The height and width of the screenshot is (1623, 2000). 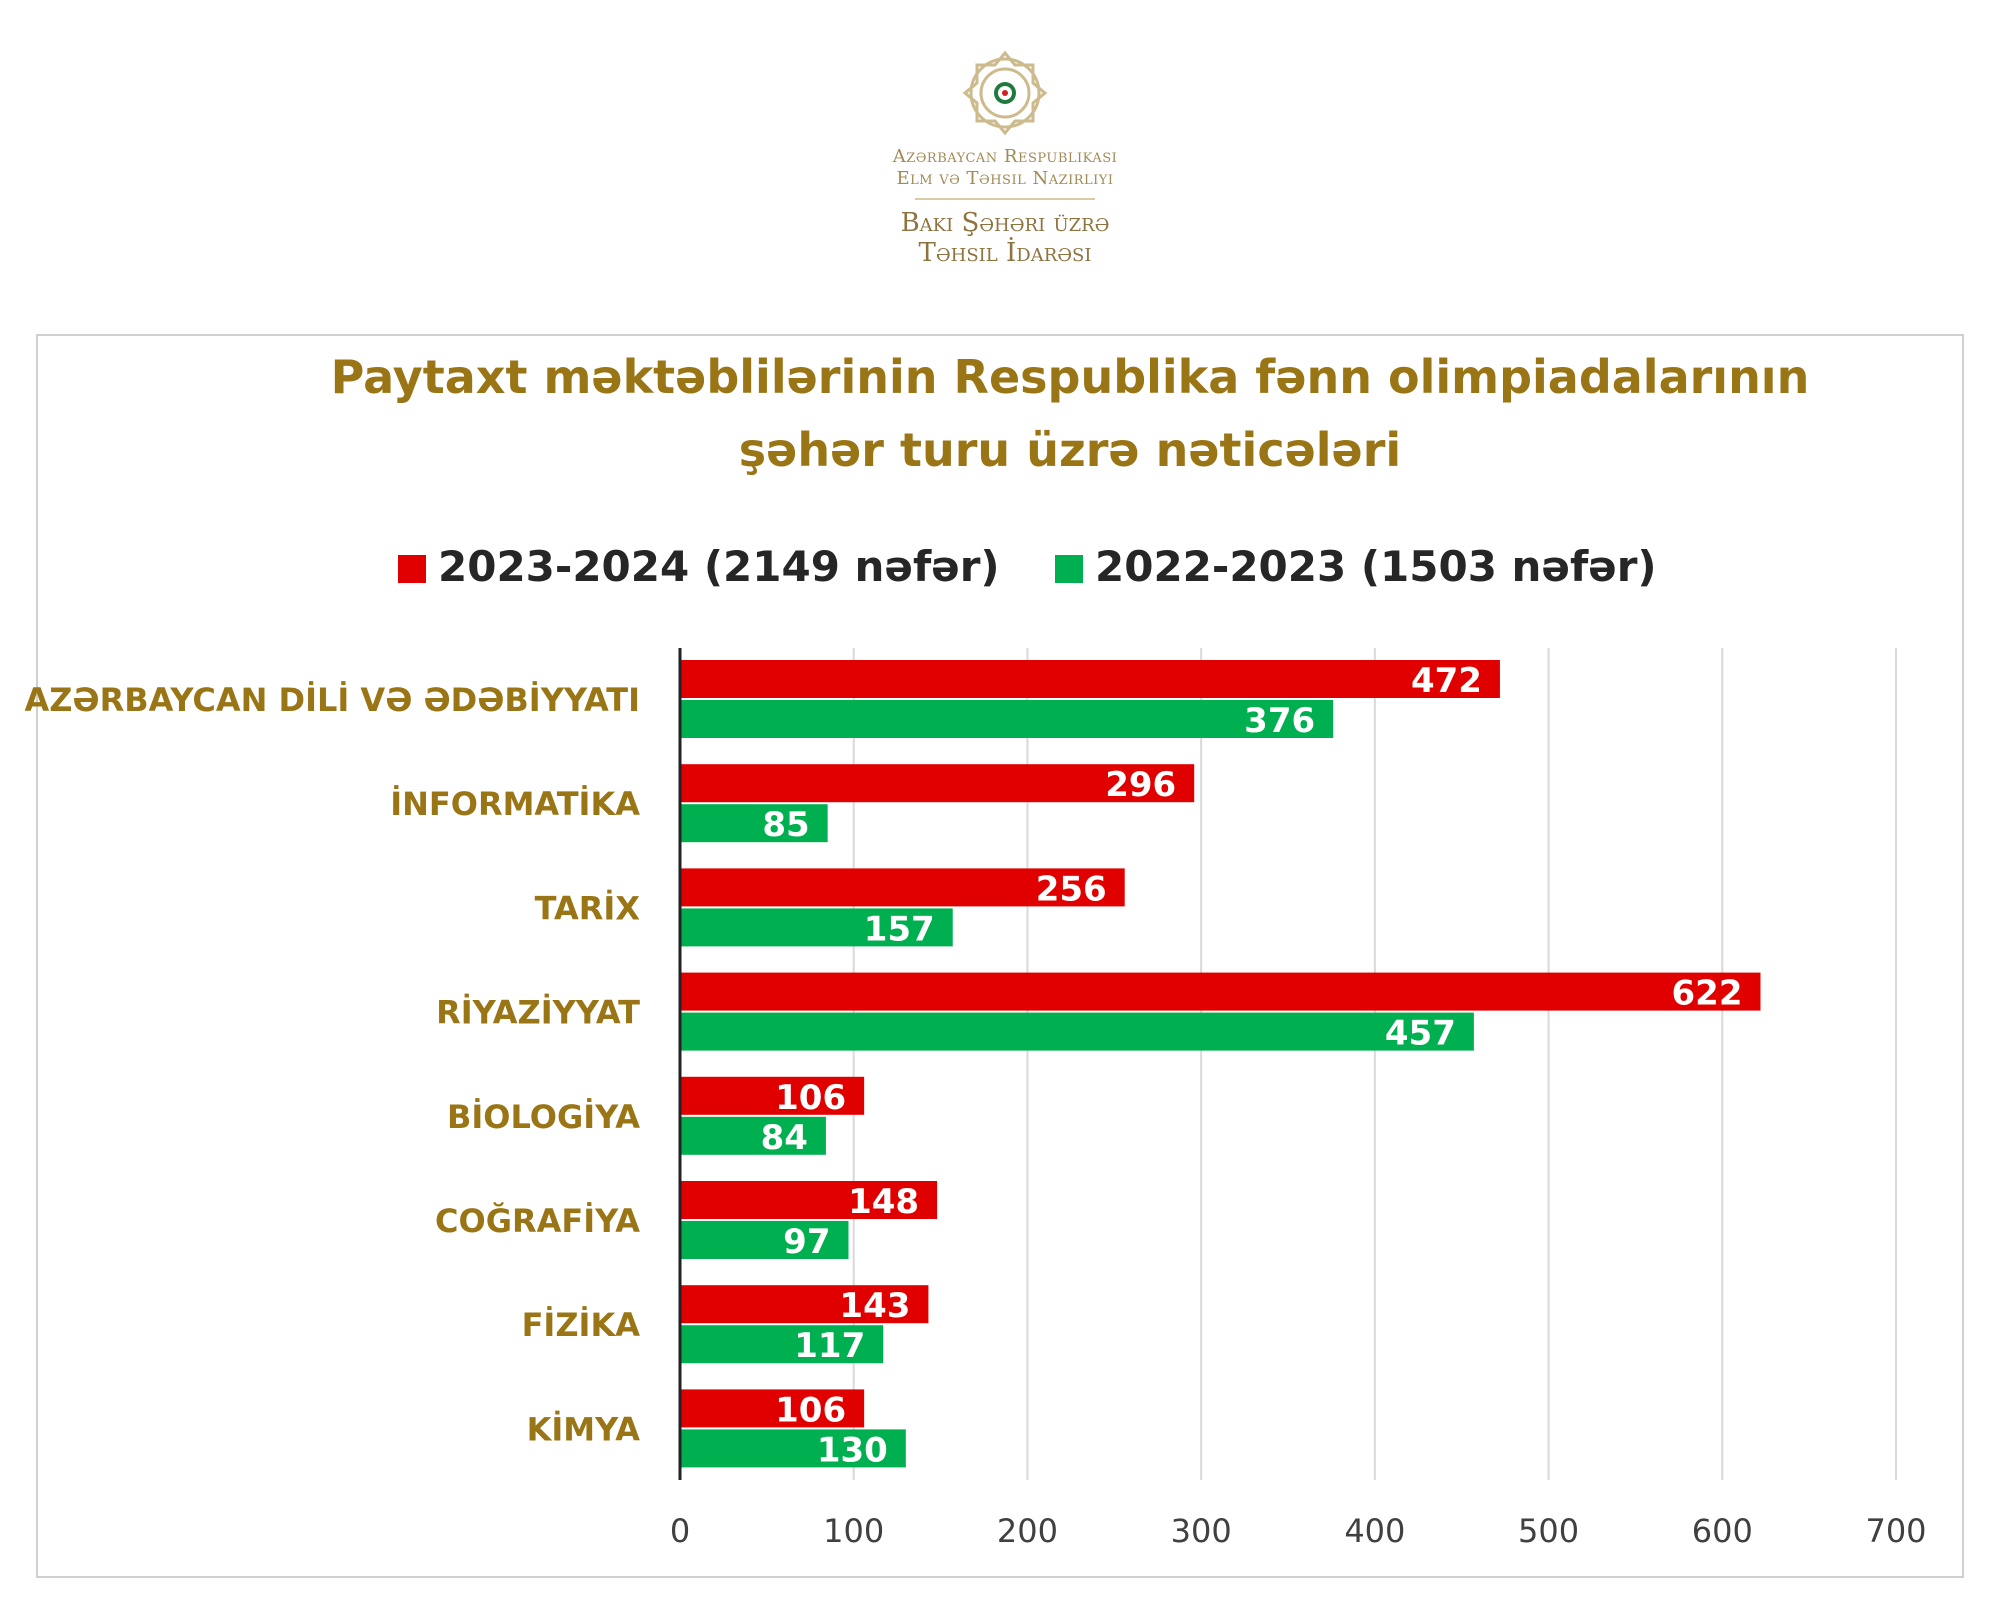 I want to click on data-label: 143, so click(x=874, y=1306).